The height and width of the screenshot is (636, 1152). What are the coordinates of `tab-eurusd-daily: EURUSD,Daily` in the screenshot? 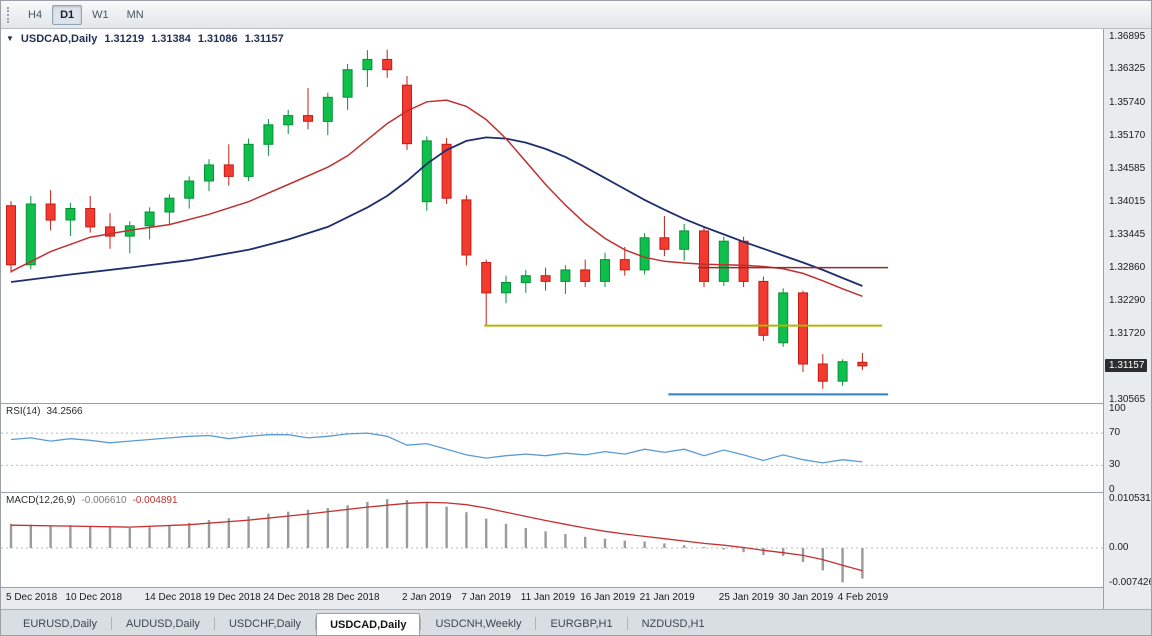 It's located at (60, 624).